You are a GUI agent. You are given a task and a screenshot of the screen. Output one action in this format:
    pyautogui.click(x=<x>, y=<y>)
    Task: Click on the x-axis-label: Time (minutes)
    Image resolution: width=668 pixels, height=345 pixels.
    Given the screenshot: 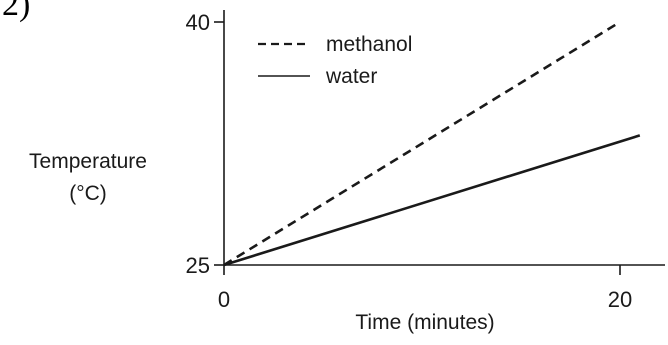 What is the action you would take?
    pyautogui.click(x=425, y=322)
    